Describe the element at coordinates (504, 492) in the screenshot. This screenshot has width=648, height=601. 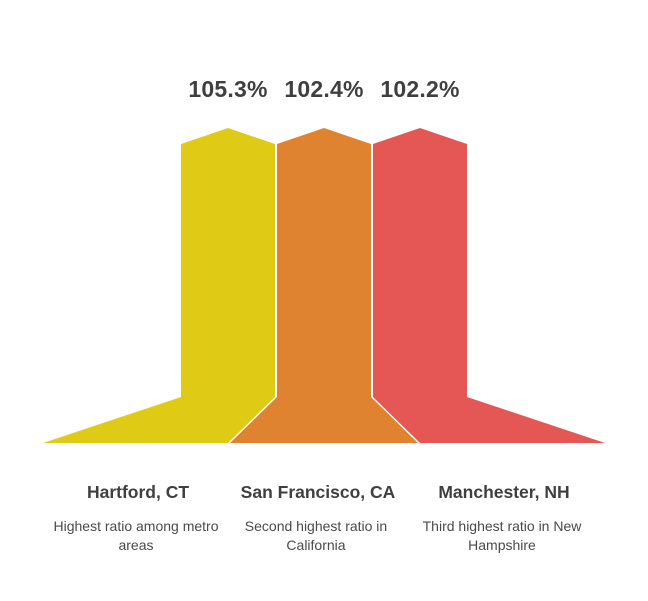
I see `city-title-manchester: Manchester, NH` at that location.